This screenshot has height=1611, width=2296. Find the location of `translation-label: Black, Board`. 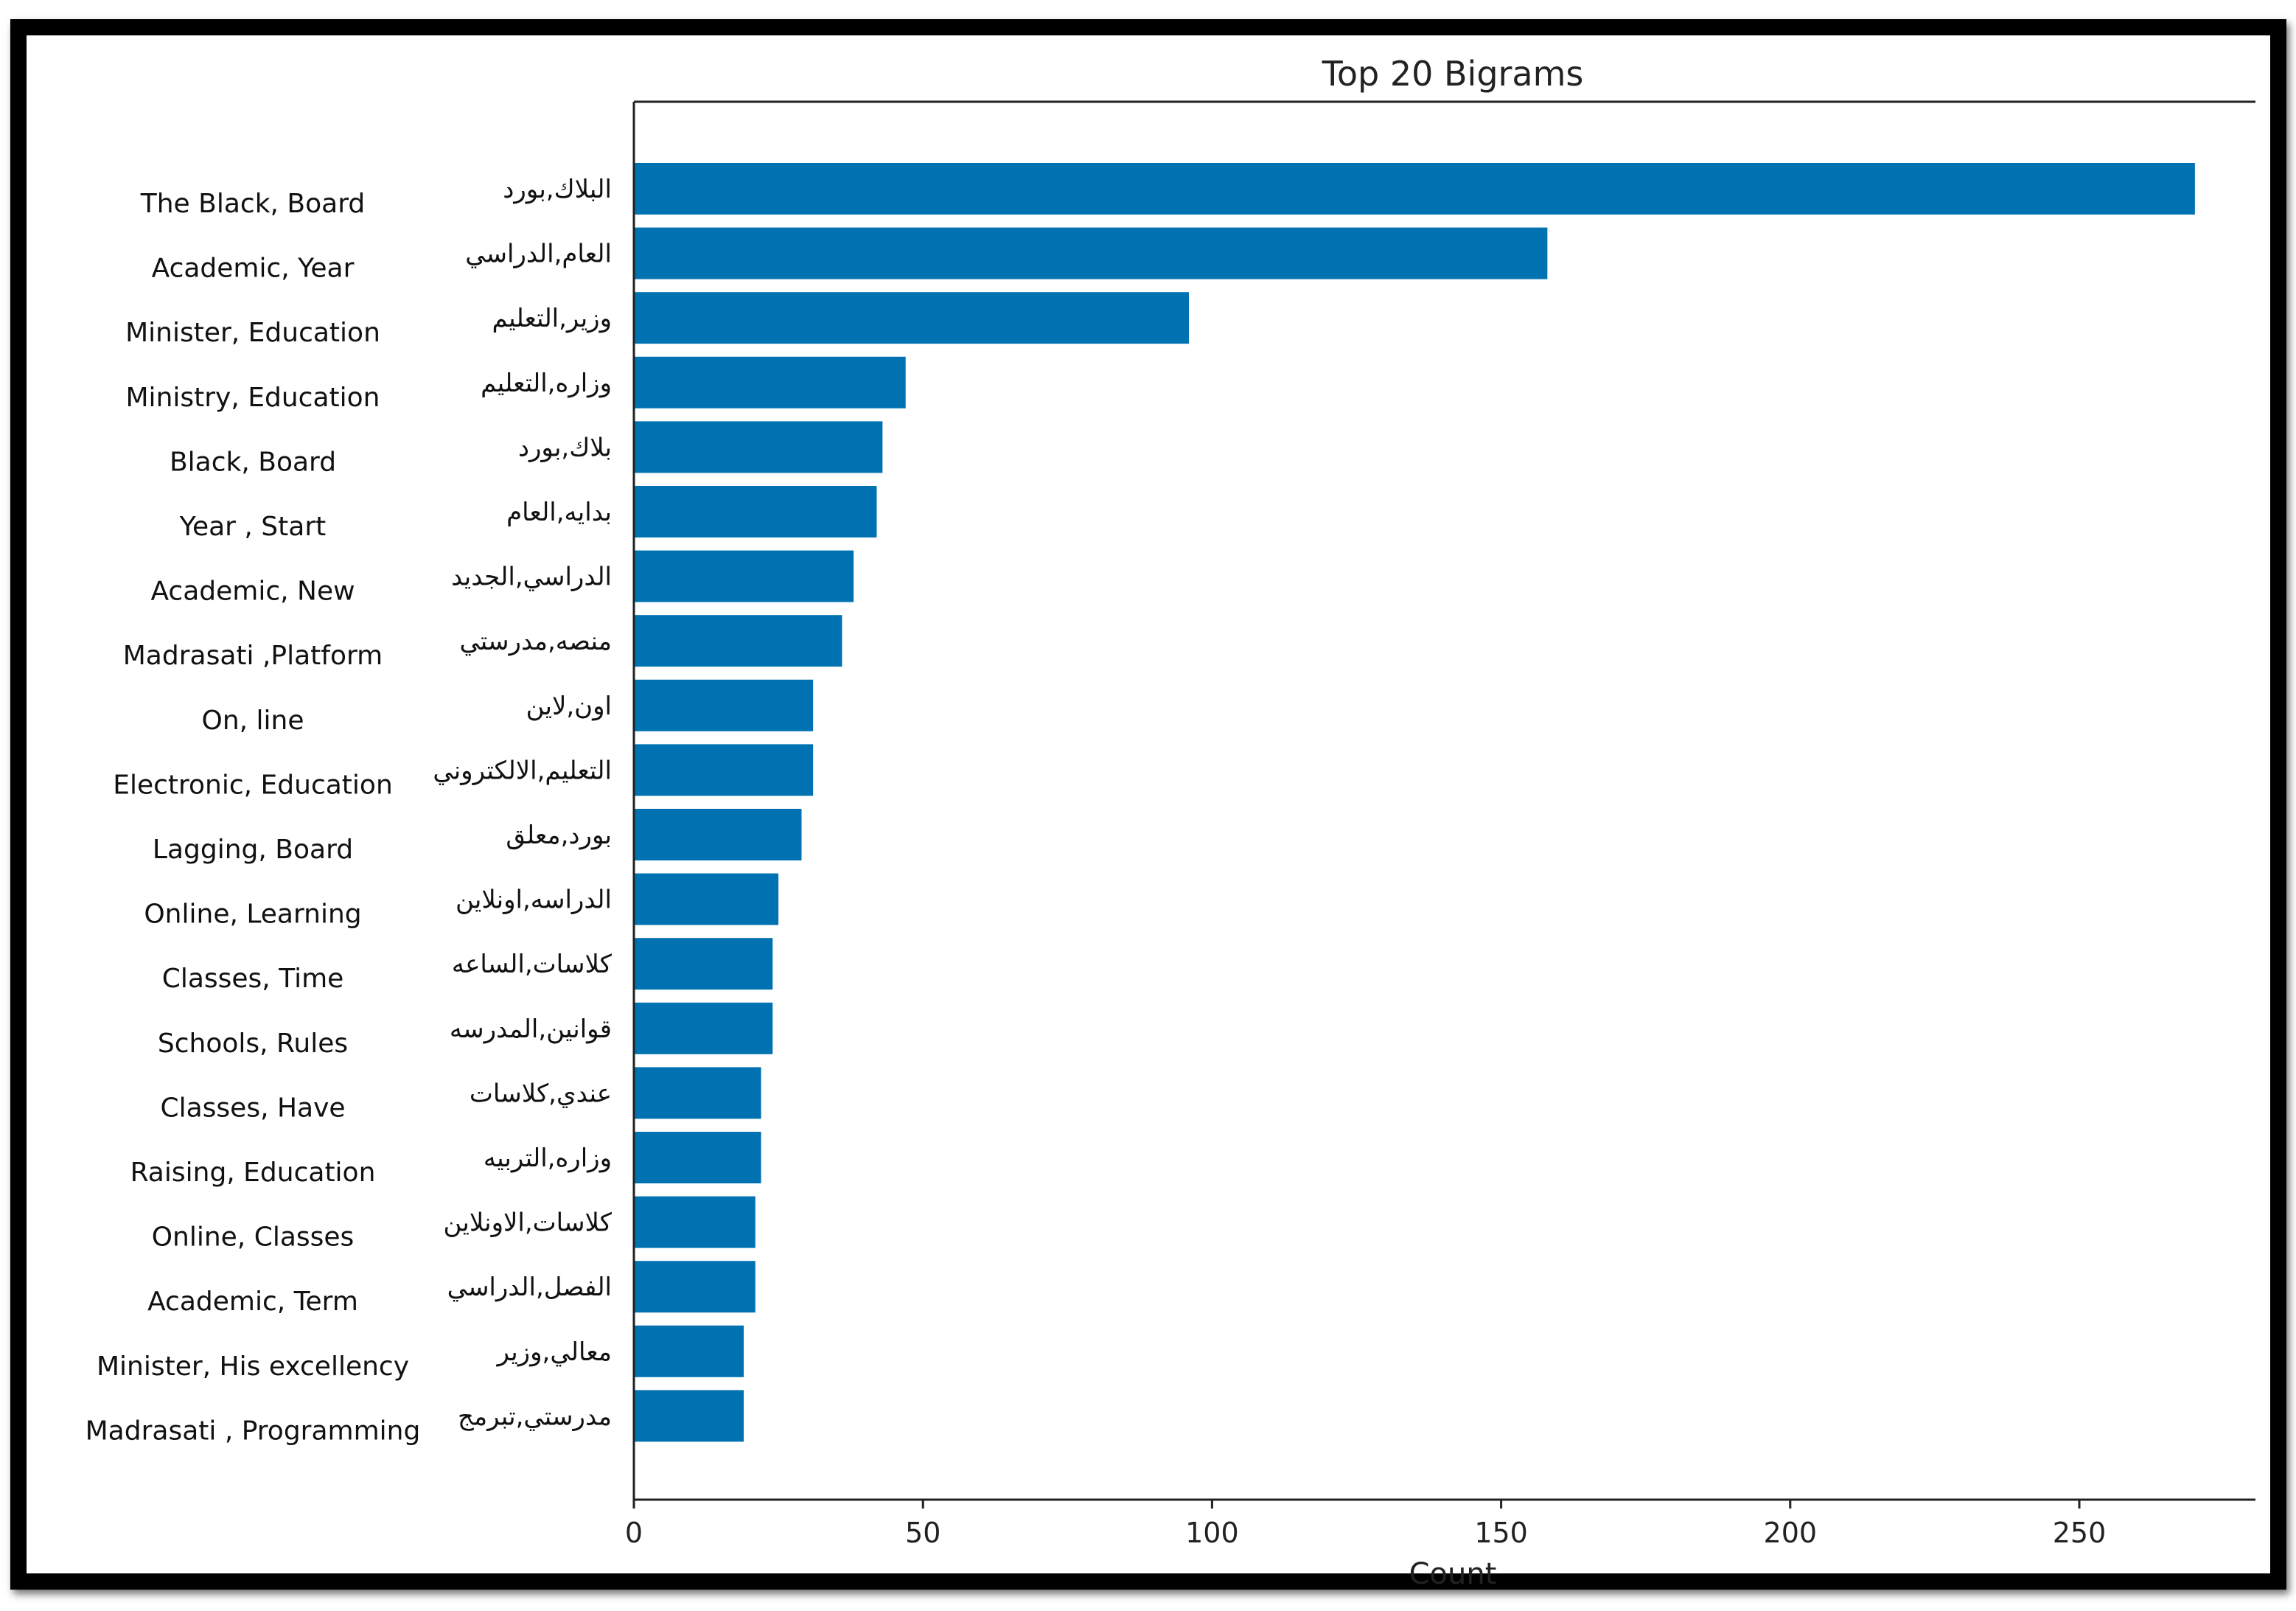

translation-label: Black, Board is located at coordinates (253, 462).